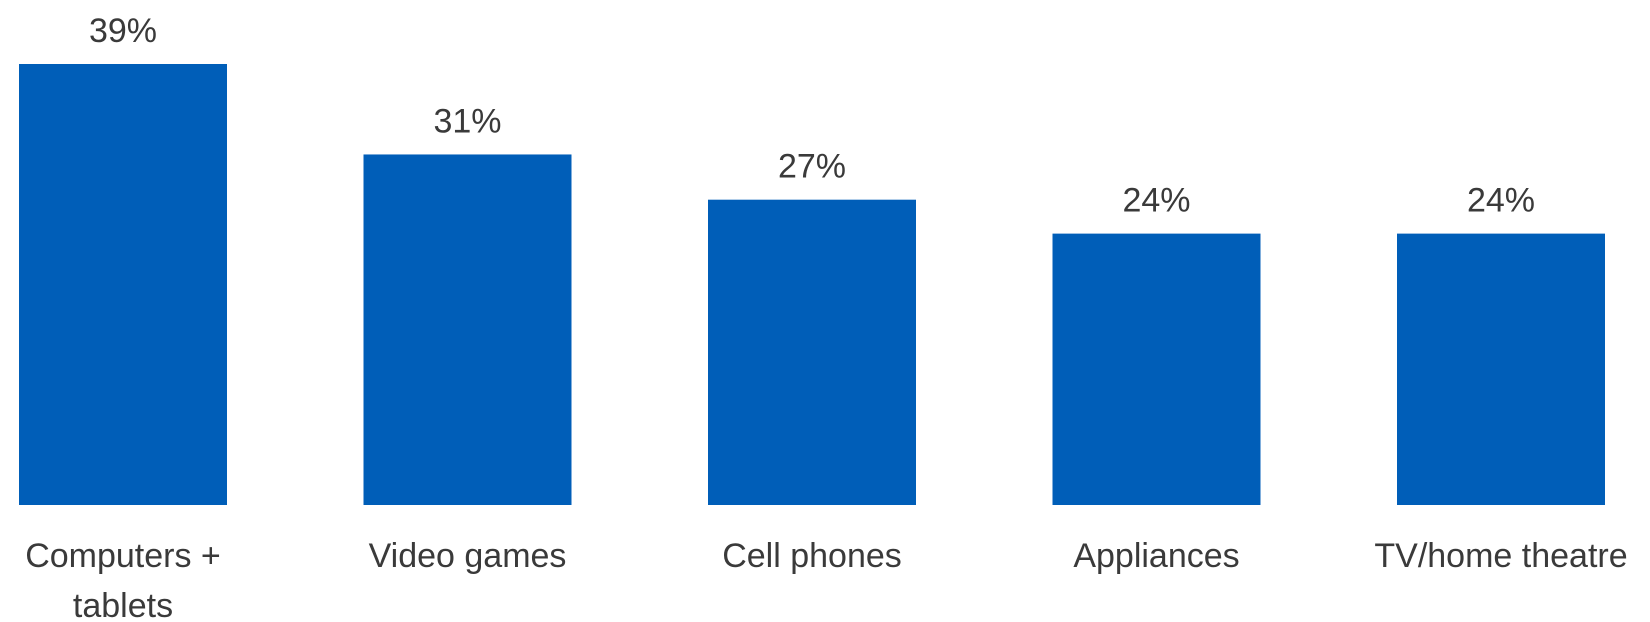  What do you see at coordinates (1156, 201) in the screenshot?
I see `value-label-3: 24%` at bounding box center [1156, 201].